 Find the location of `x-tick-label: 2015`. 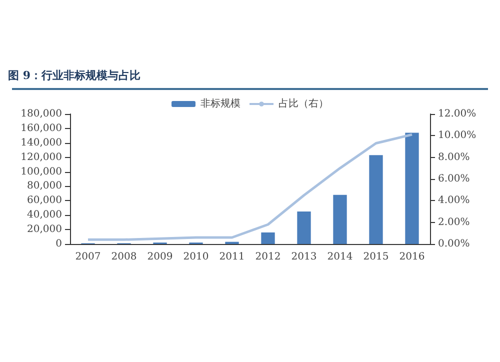

x-tick-label: 2015 is located at coordinates (376, 257).